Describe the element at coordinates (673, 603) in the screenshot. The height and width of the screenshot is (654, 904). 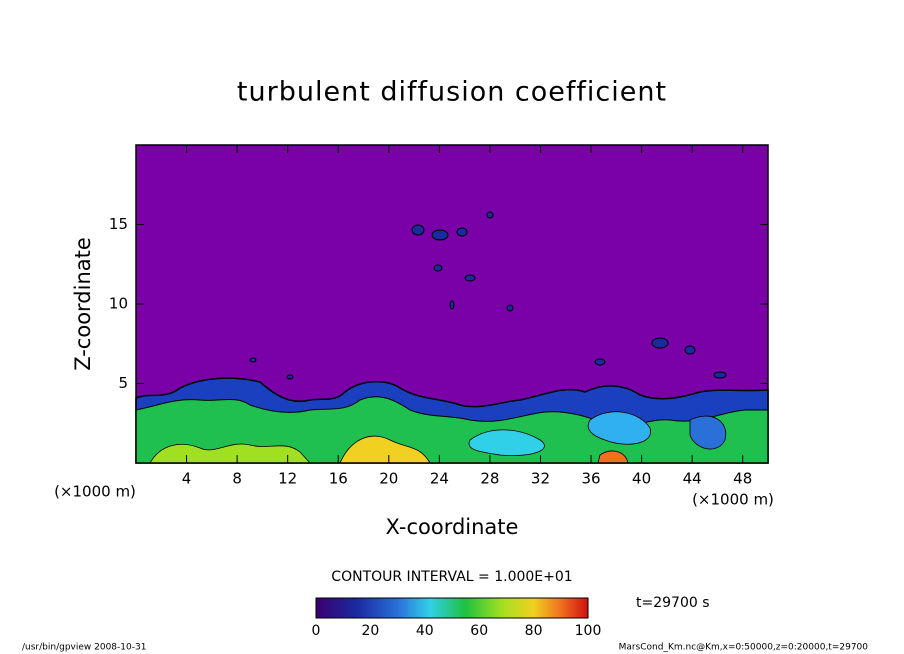
I see `time-label: t=29700 s` at that location.